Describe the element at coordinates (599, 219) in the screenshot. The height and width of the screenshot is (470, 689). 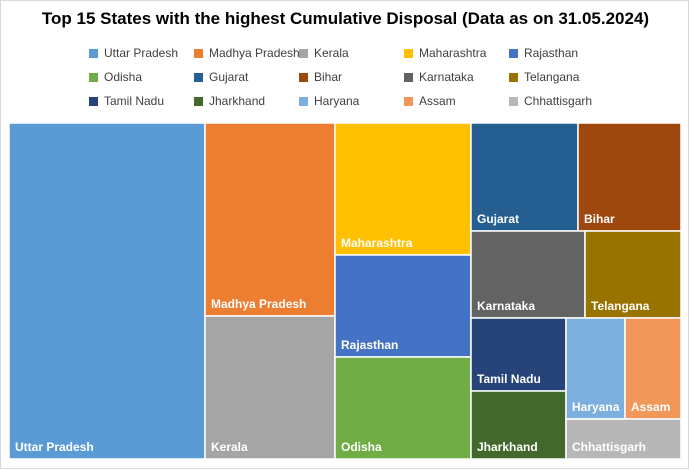
I see `tile-label-bihar: Bihar` at that location.